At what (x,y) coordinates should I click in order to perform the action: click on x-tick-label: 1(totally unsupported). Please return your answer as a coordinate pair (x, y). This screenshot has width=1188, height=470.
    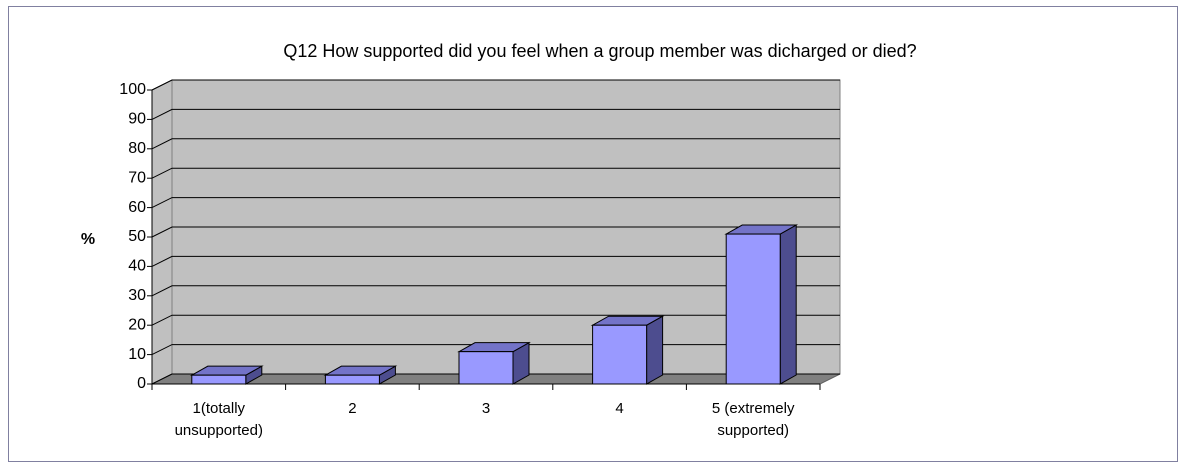
    Looking at the image, I should click on (218, 419).